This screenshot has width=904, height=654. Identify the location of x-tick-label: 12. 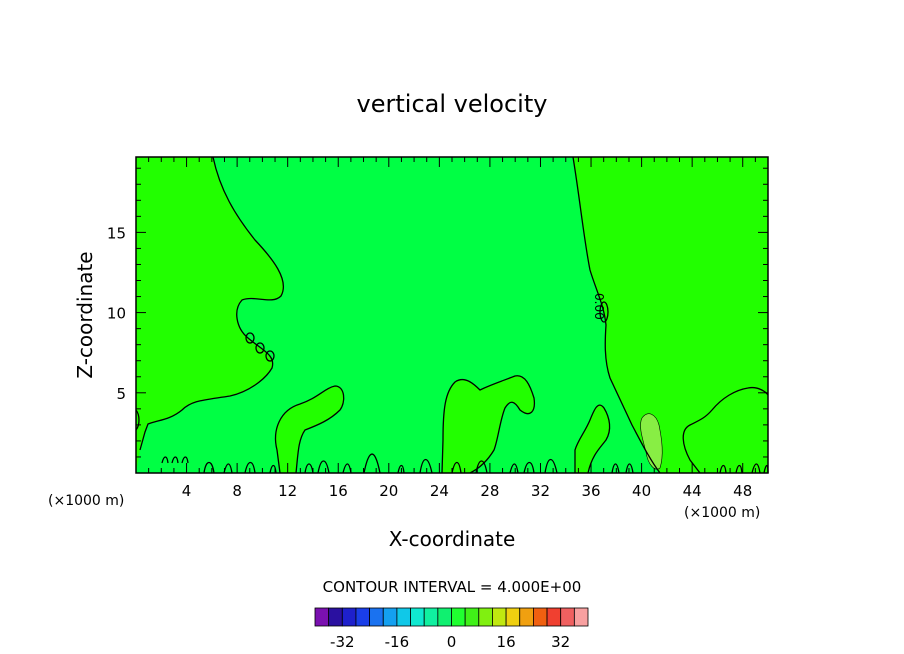
(287, 491).